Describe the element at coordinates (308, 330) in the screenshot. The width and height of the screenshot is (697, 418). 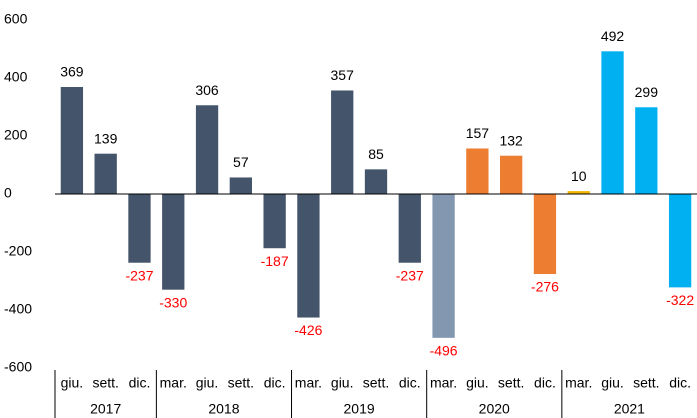
I see `data-label: -426` at that location.